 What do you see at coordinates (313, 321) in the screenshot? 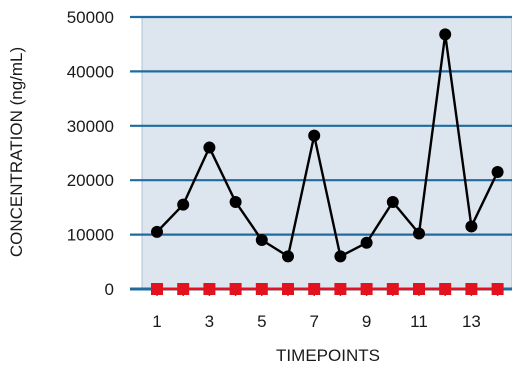
I see `x-tick-label: 7` at bounding box center [313, 321].